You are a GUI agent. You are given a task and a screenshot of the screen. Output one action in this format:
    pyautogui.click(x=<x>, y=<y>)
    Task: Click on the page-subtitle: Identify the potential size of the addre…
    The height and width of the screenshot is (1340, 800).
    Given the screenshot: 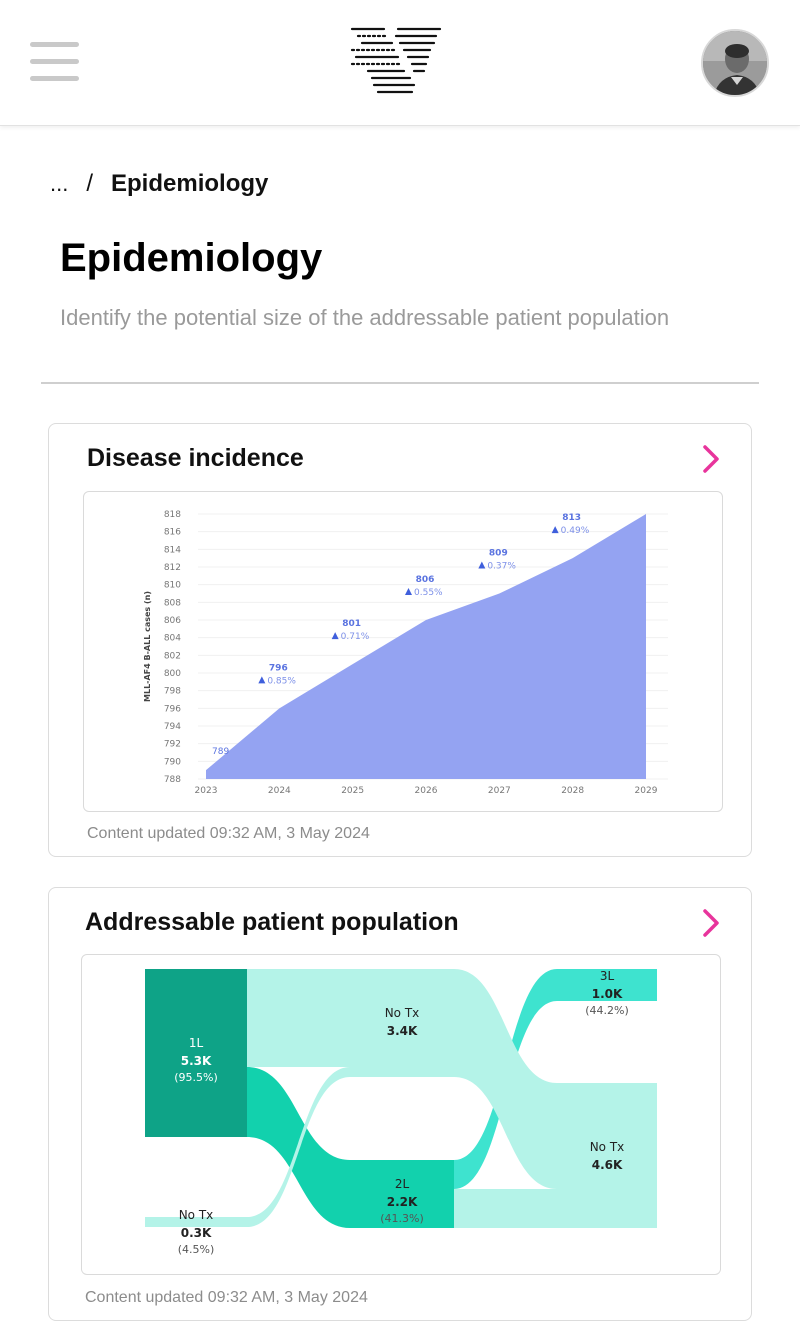 What is the action you would take?
    pyautogui.click(x=365, y=317)
    